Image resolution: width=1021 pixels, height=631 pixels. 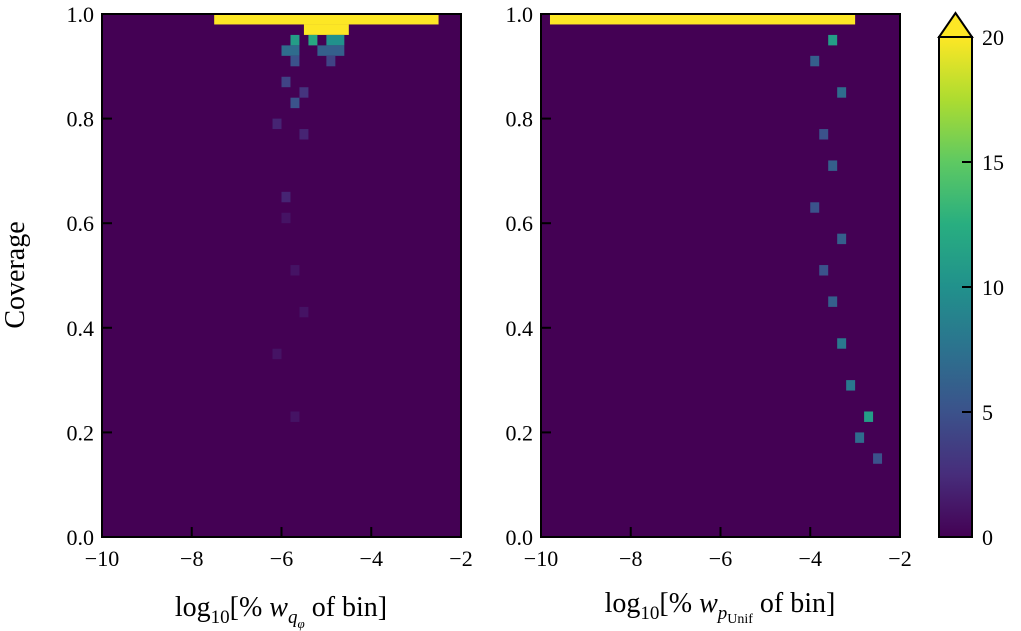 What do you see at coordinates (993, 37) in the screenshot?
I see `colorbar-tick-label: 20` at bounding box center [993, 37].